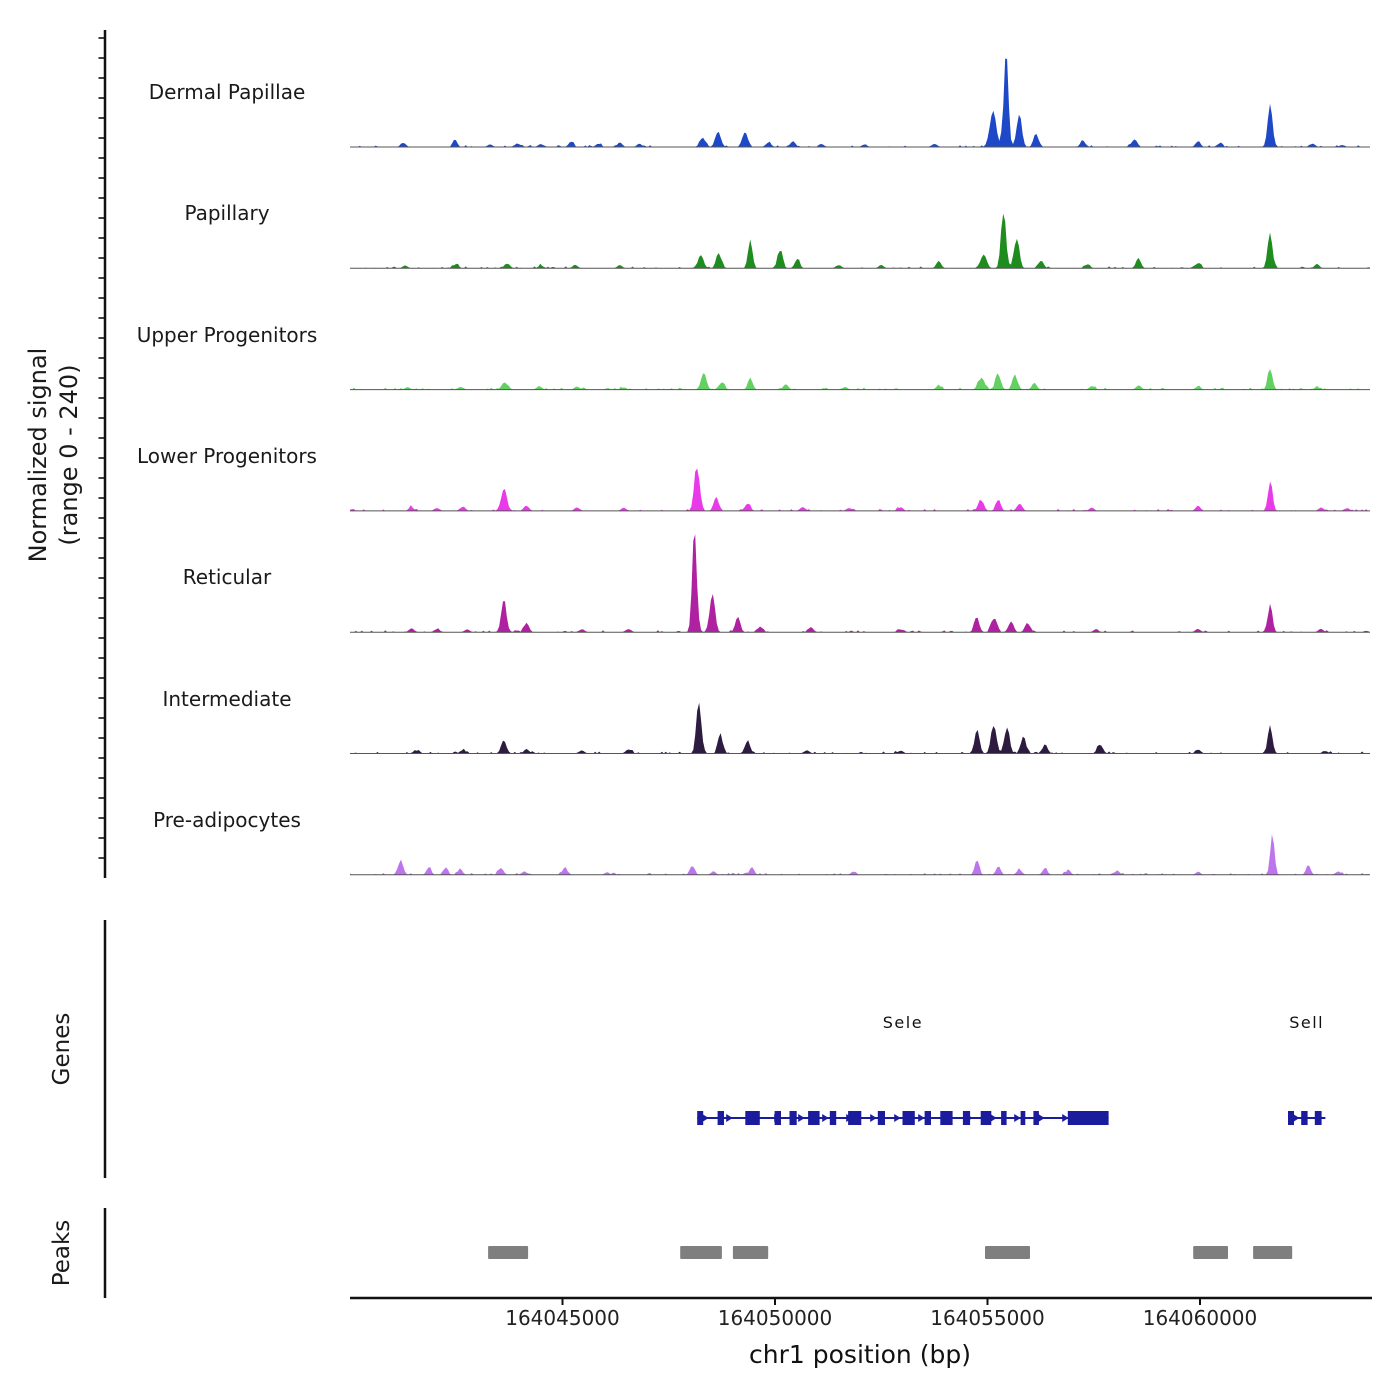 This screenshot has width=1400, height=1400. What do you see at coordinates (860, 854) in the screenshot?
I see `signal-area-pre-adipocytes` at bounding box center [860, 854].